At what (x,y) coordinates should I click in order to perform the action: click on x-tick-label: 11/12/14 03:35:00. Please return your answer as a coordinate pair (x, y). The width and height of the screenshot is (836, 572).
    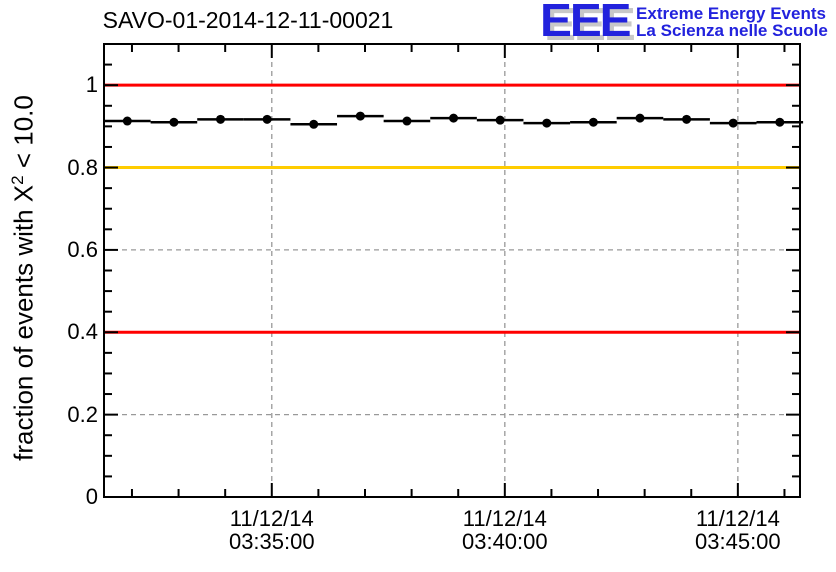
    Looking at the image, I should click on (272, 530).